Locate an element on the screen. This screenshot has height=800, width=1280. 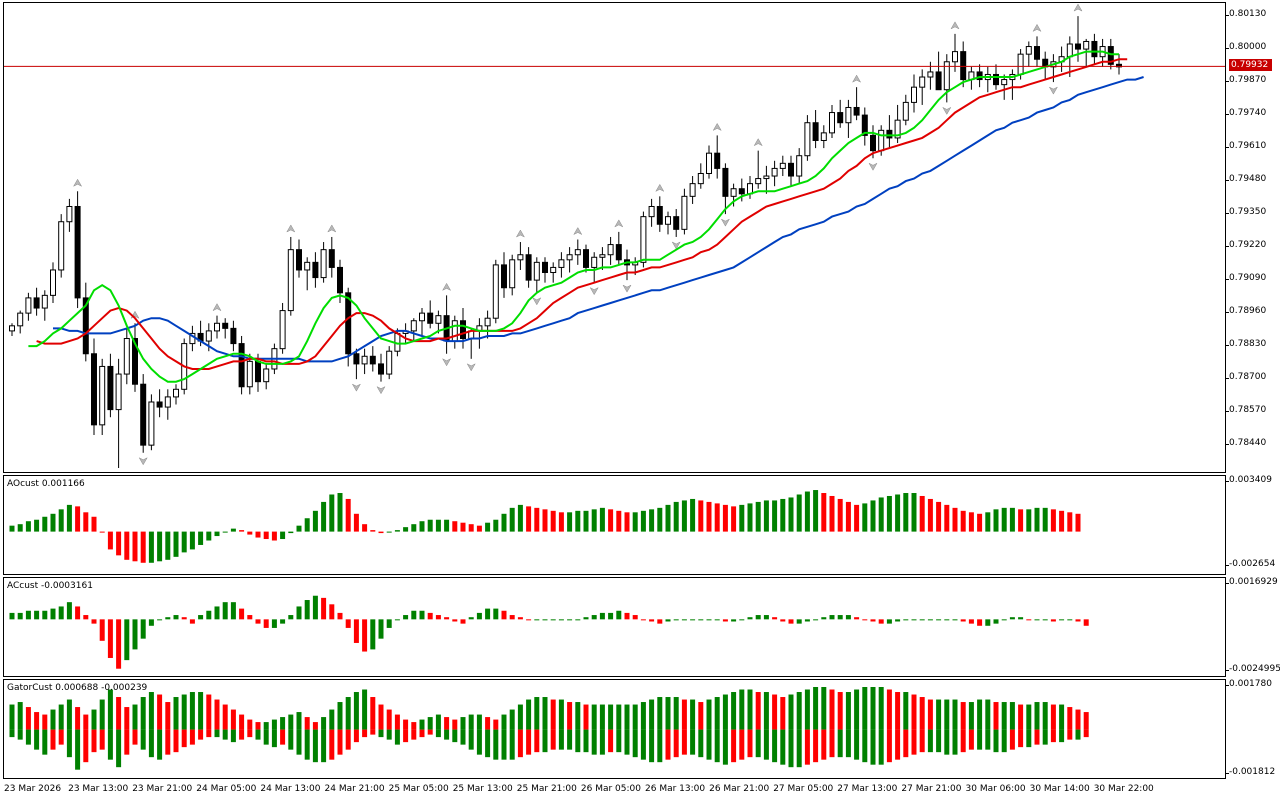
ac-axis: 0.0016929 -0.0024995 is located at coordinates (1253, 627).